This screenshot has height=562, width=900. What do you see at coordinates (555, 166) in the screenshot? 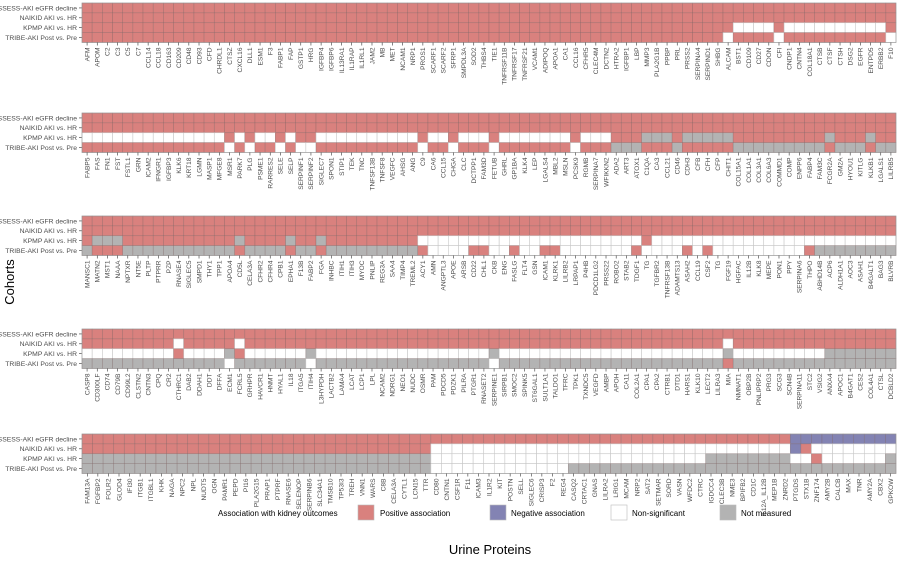
I see `protein-label: MBL2` at bounding box center [555, 166].